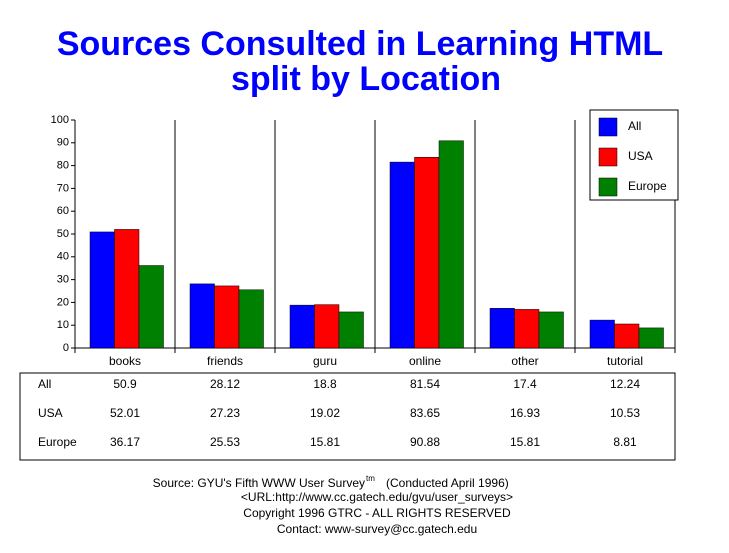 Image resolution: width=729 pixels, height=553 pixels. What do you see at coordinates (50, 413) in the screenshot?
I see `table-row-label: USA` at bounding box center [50, 413].